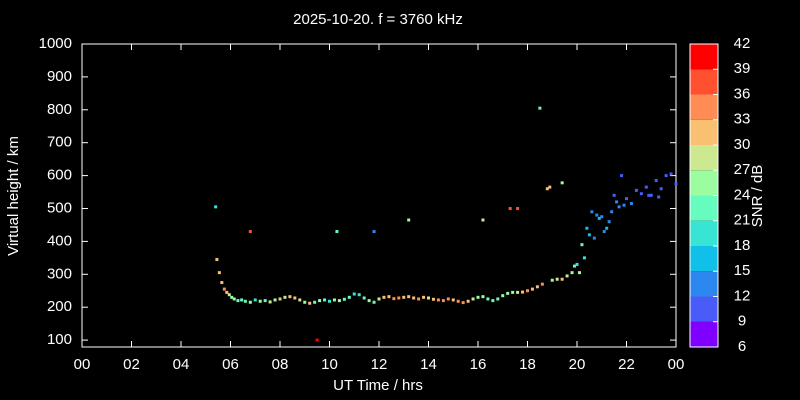 This screenshot has height=400, width=800. Describe the element at coordinates (59, 76) in the screenshot. I see `y-tick-label: 900` at that location.